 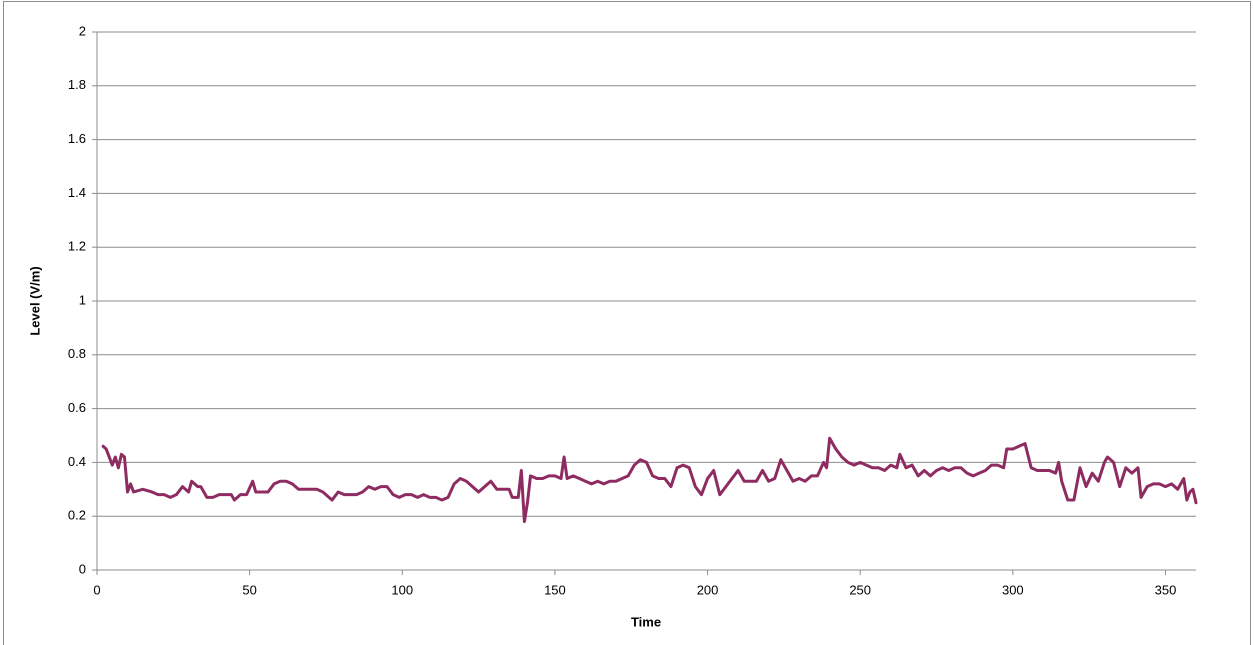 I want to click on x-tick-label: 300, so click(x=1013, y=589).